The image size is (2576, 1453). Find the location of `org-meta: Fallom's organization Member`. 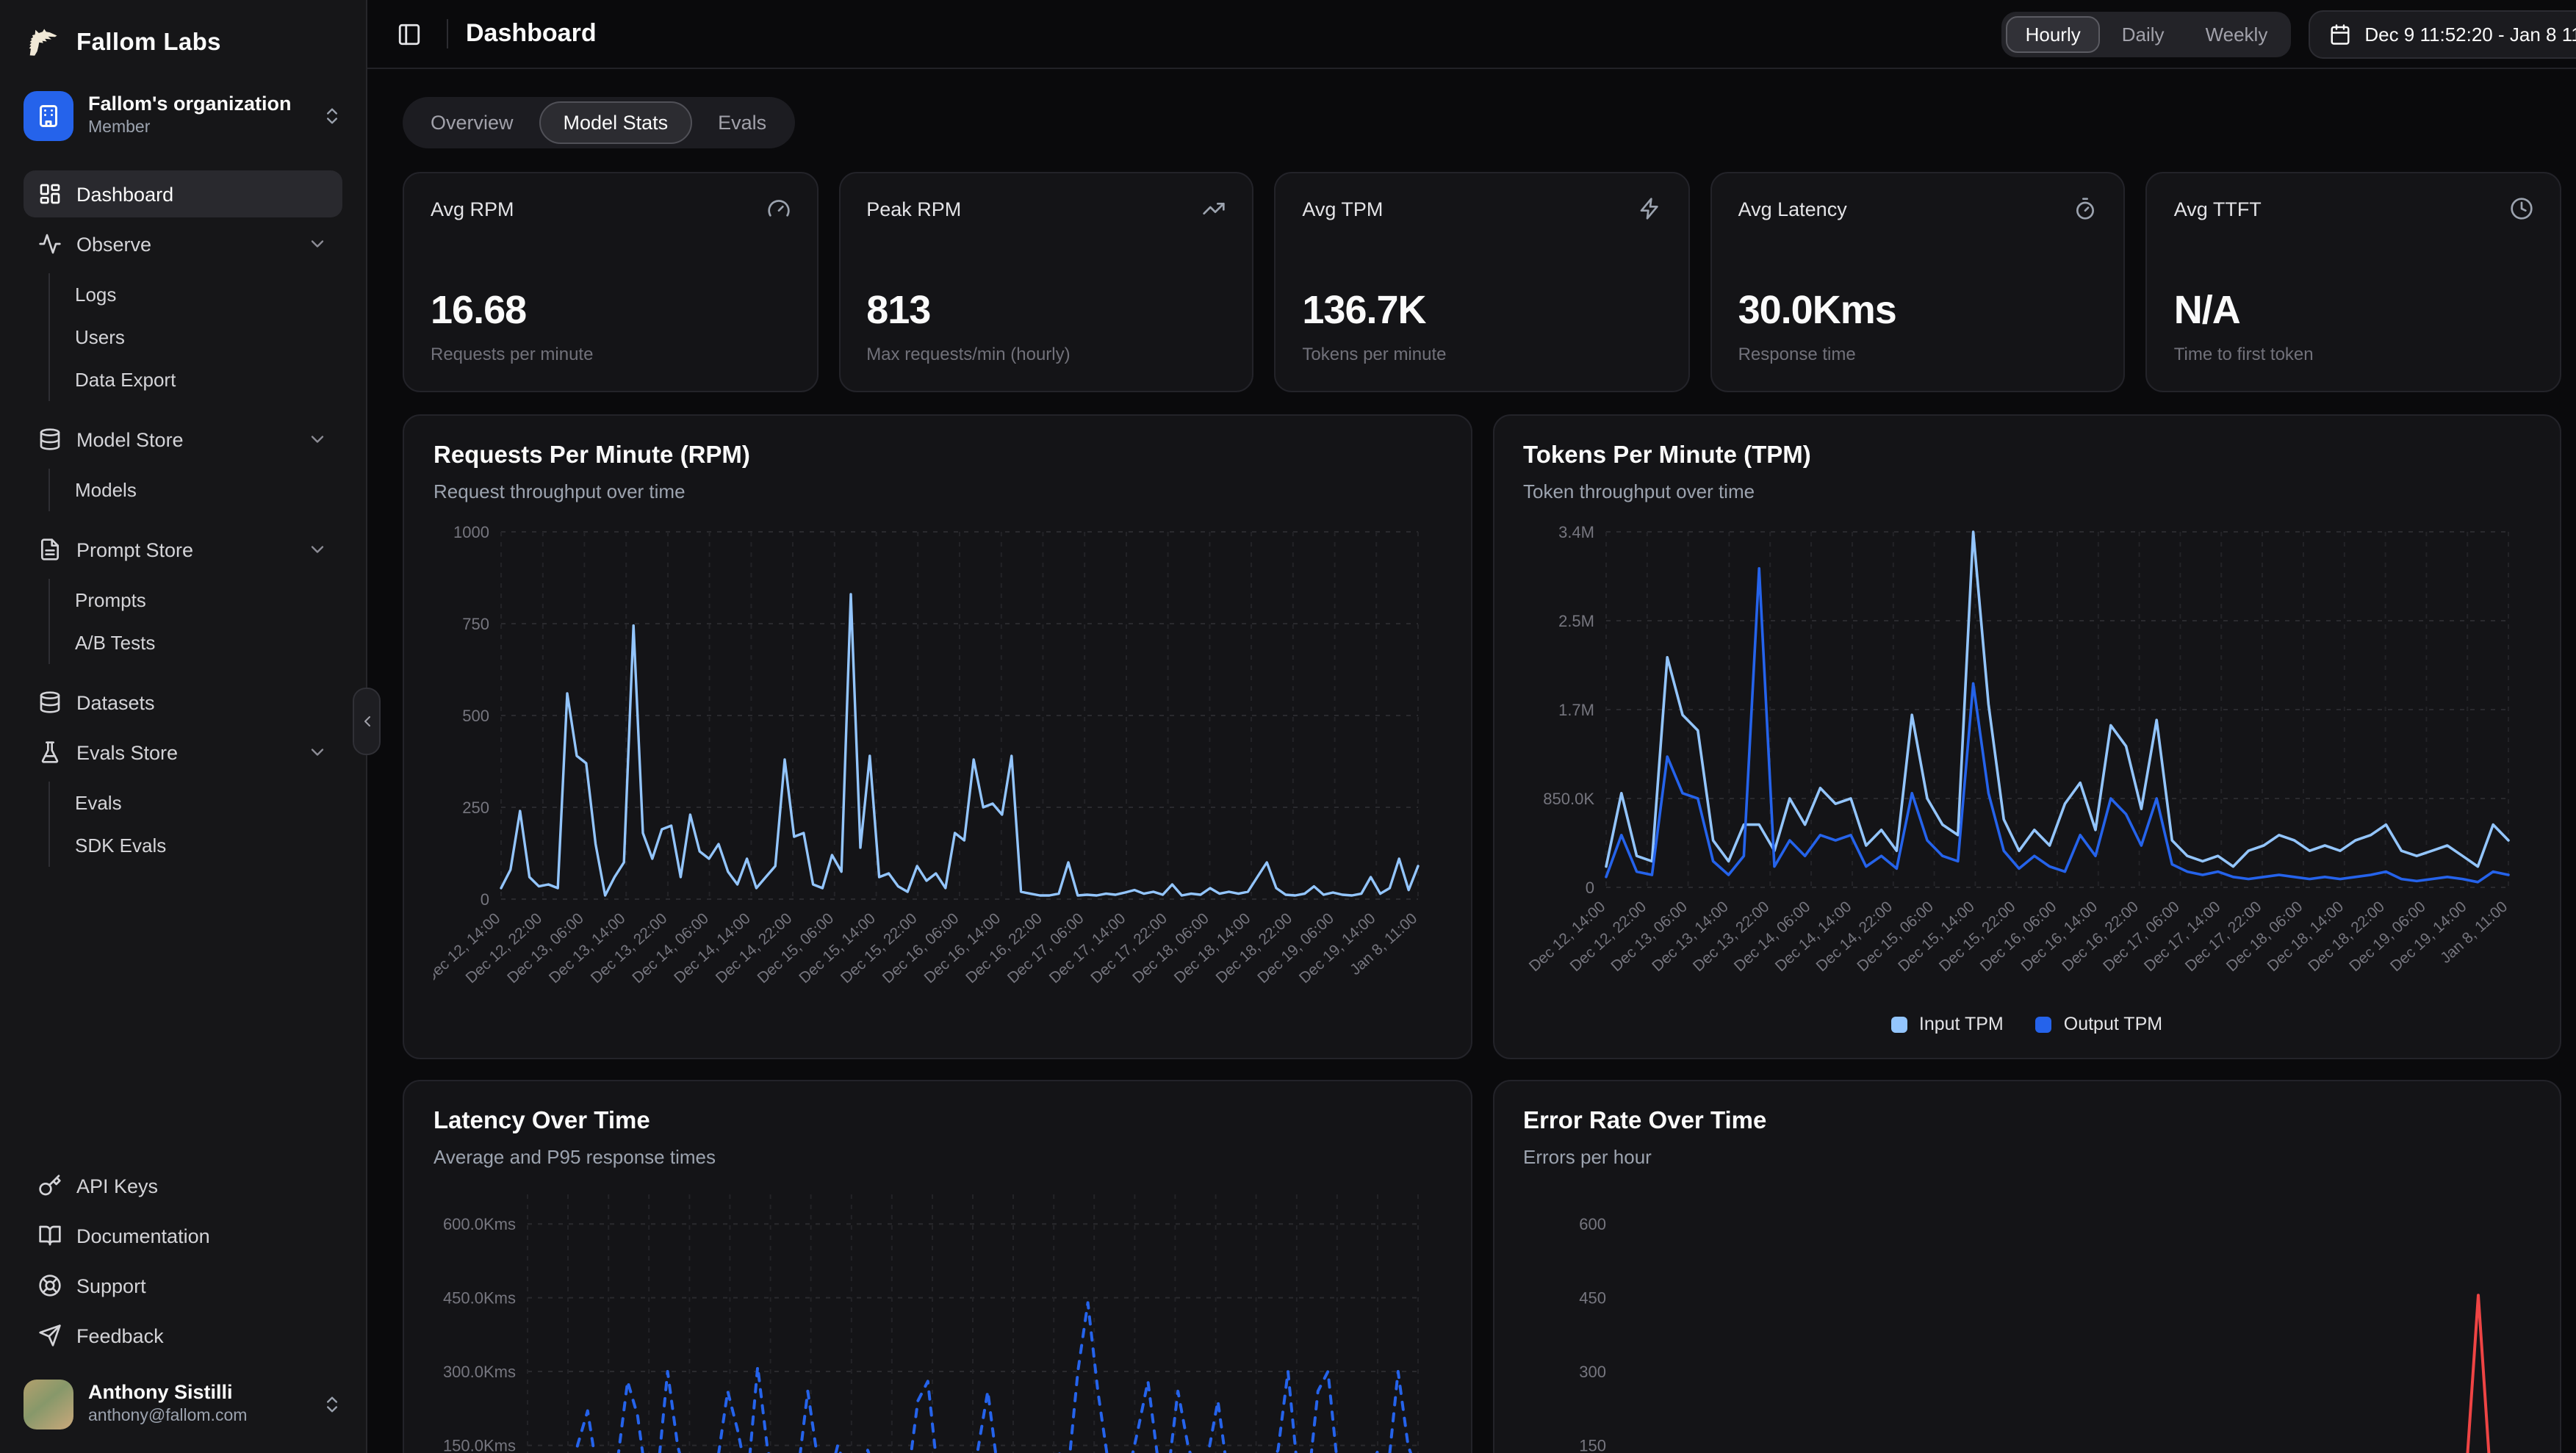

org-meta: Fallom's organization Member is located at coordinates (189, 116).